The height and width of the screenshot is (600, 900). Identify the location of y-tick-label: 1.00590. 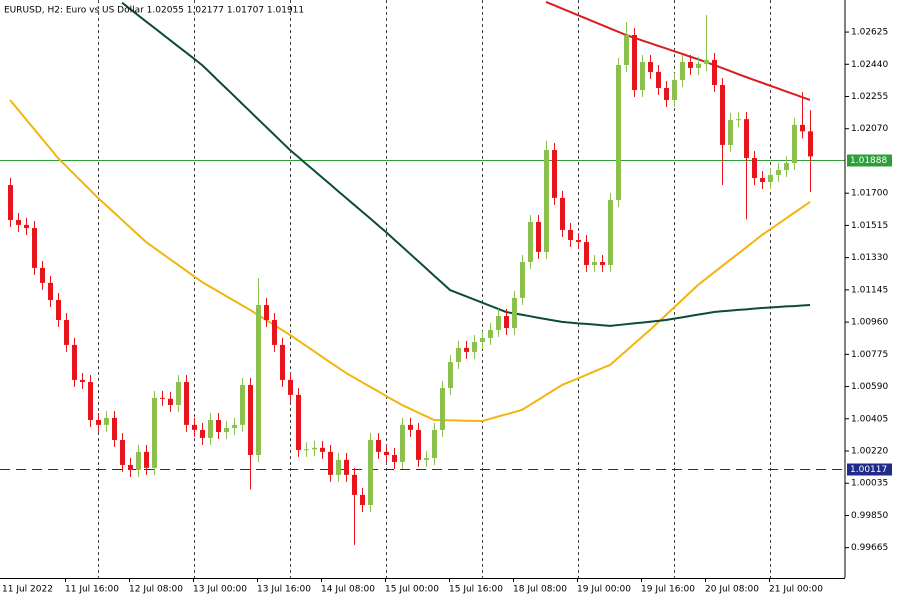
(869, 387).